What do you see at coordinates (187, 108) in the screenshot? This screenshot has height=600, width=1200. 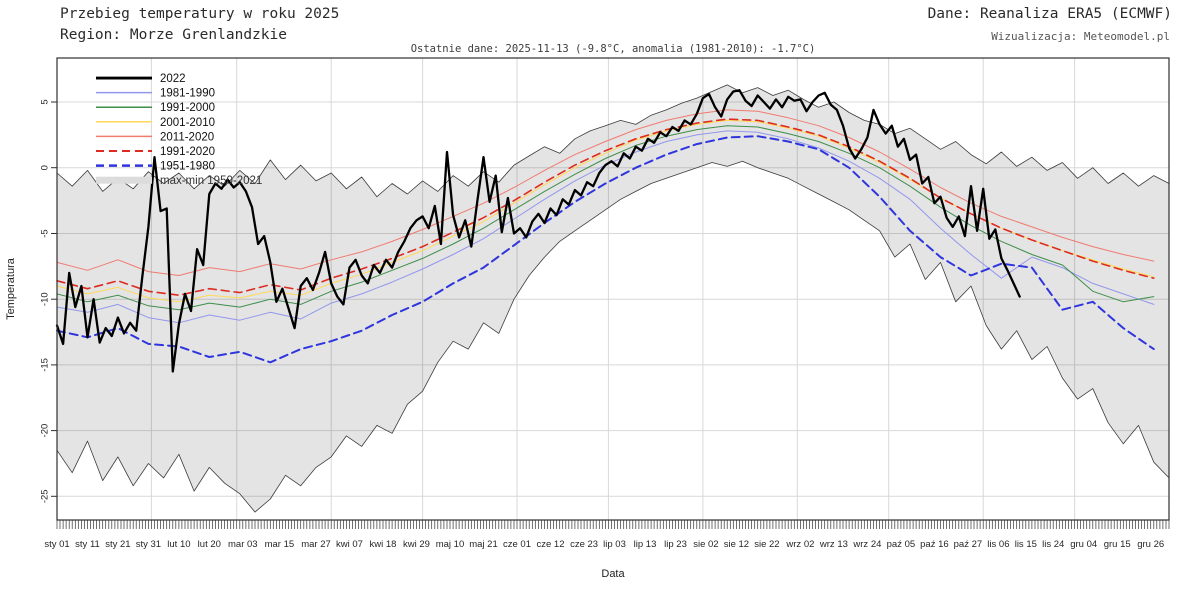 I see `legend-label-1991-2000: 1991-2000` at bounding box center [187, 108].